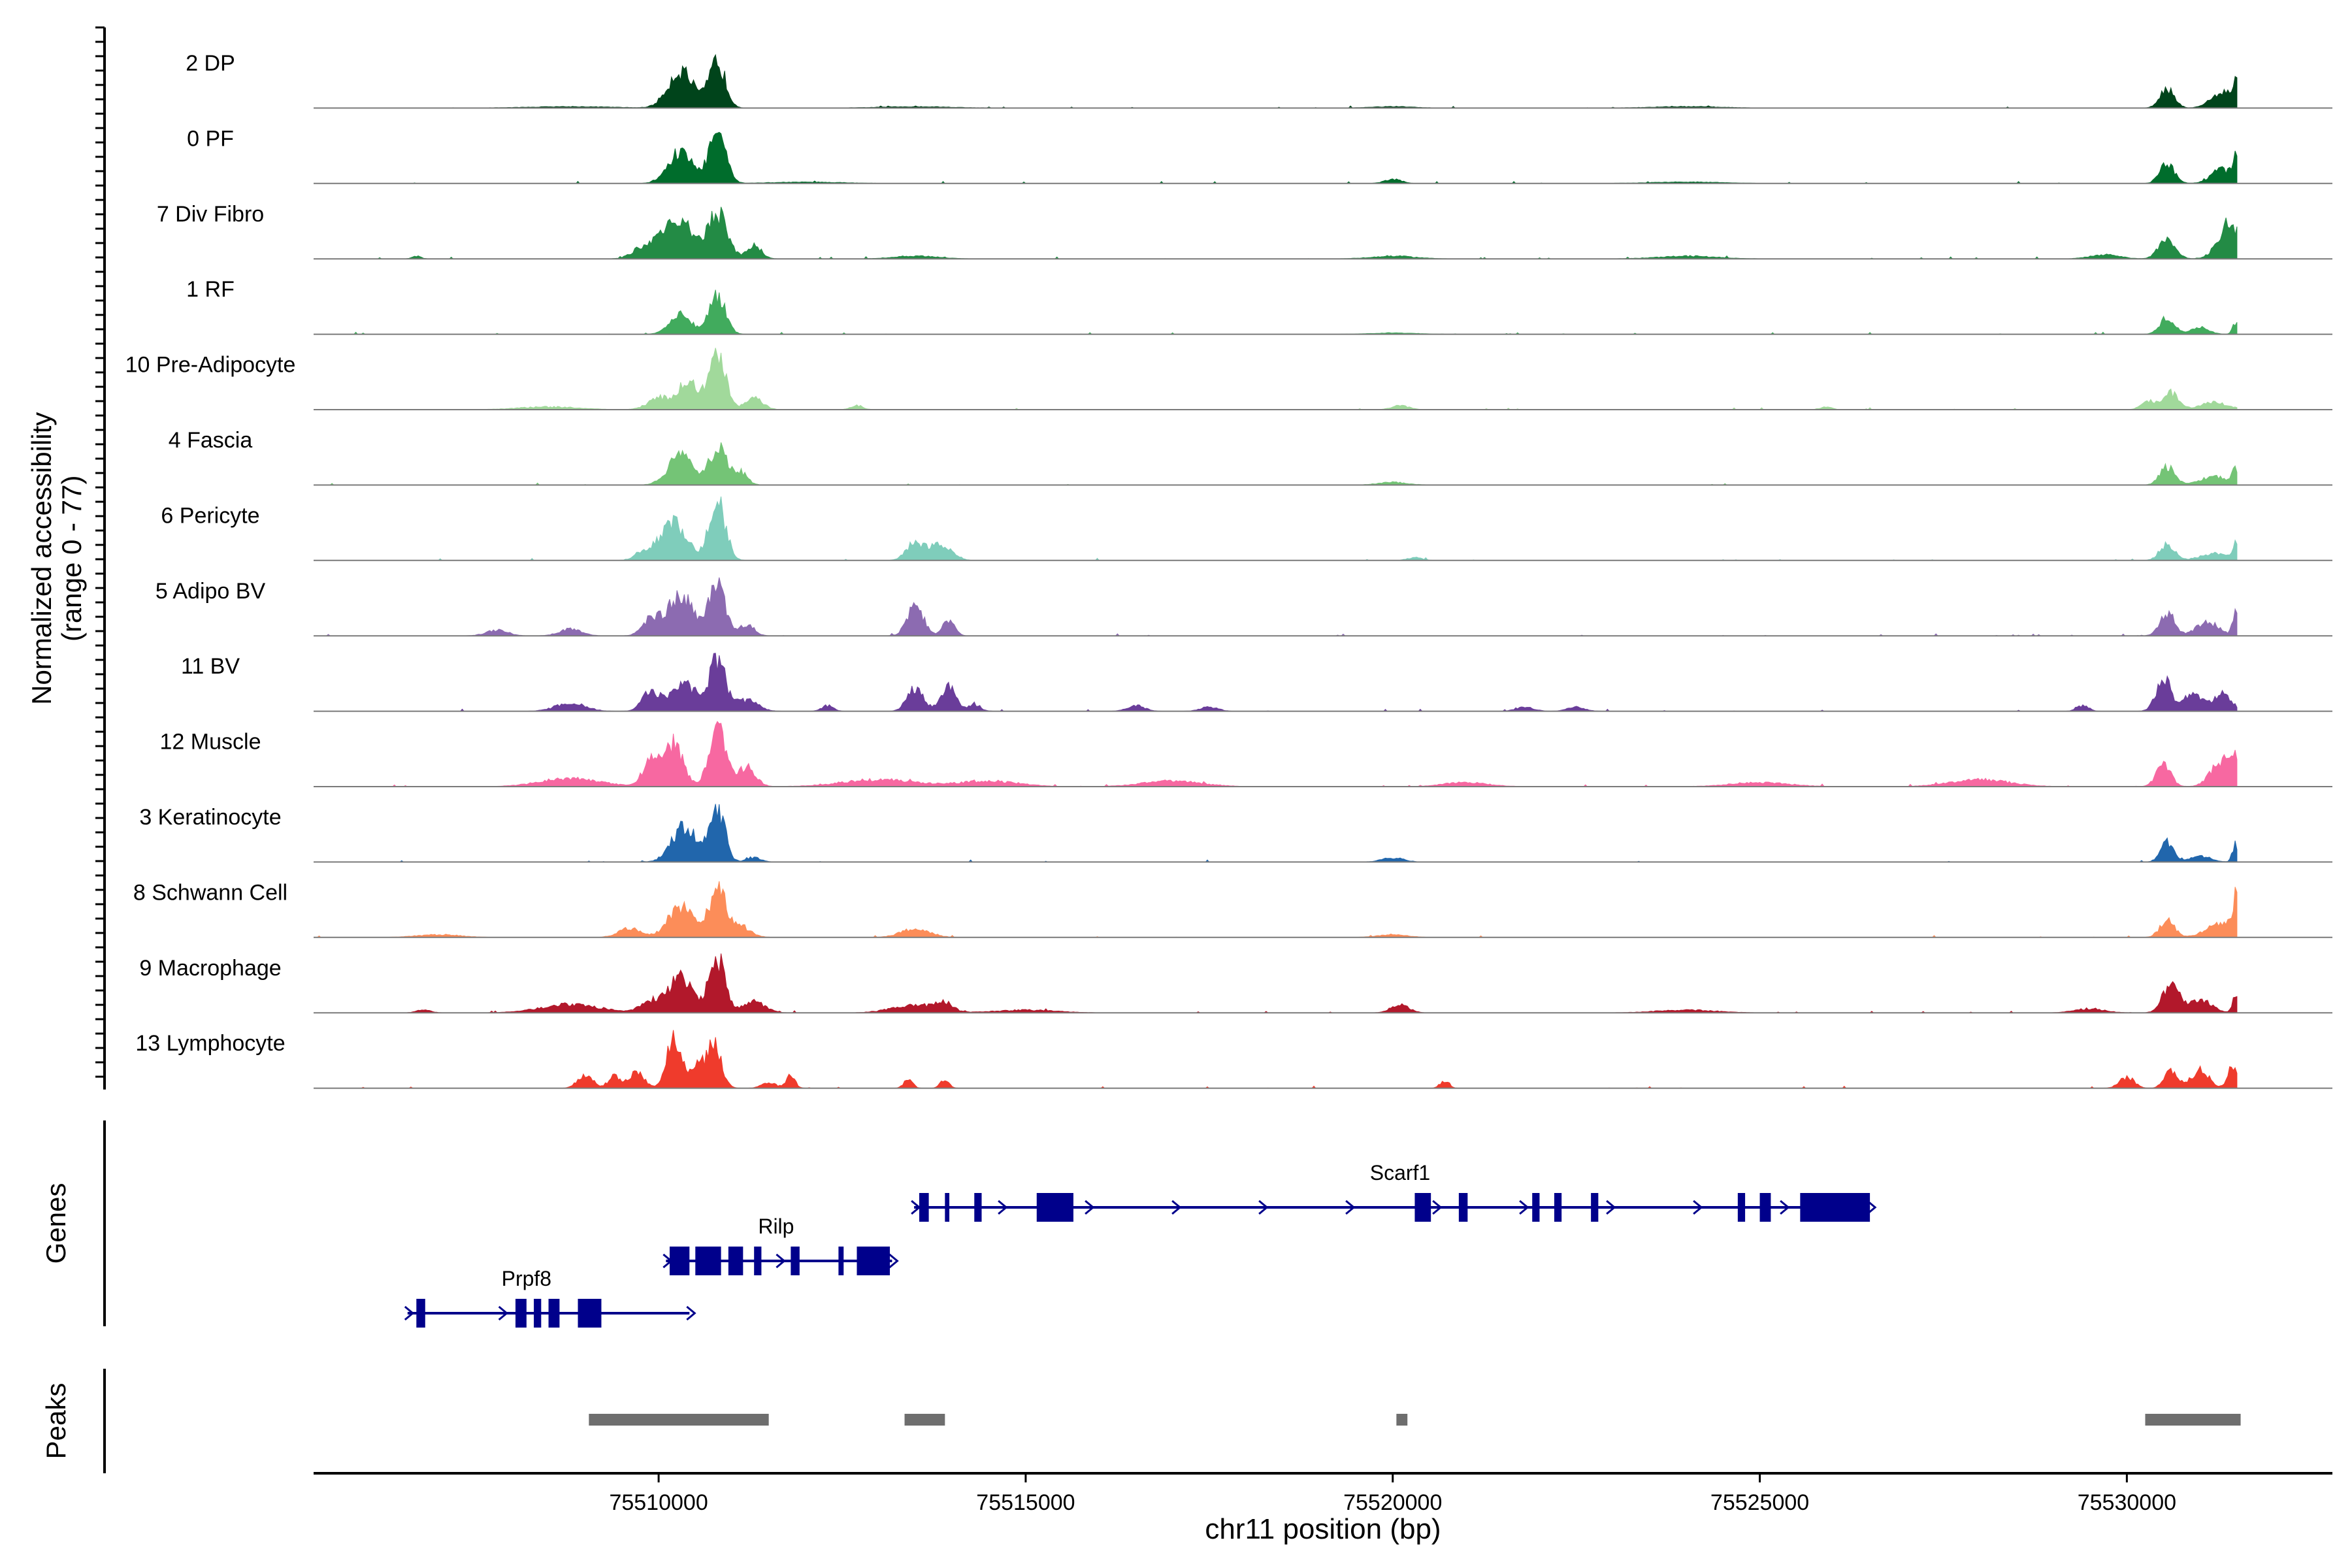 The image size is (2352, 1568). I want to click on peaks-track-title: Peaks, so click(56, 1421).